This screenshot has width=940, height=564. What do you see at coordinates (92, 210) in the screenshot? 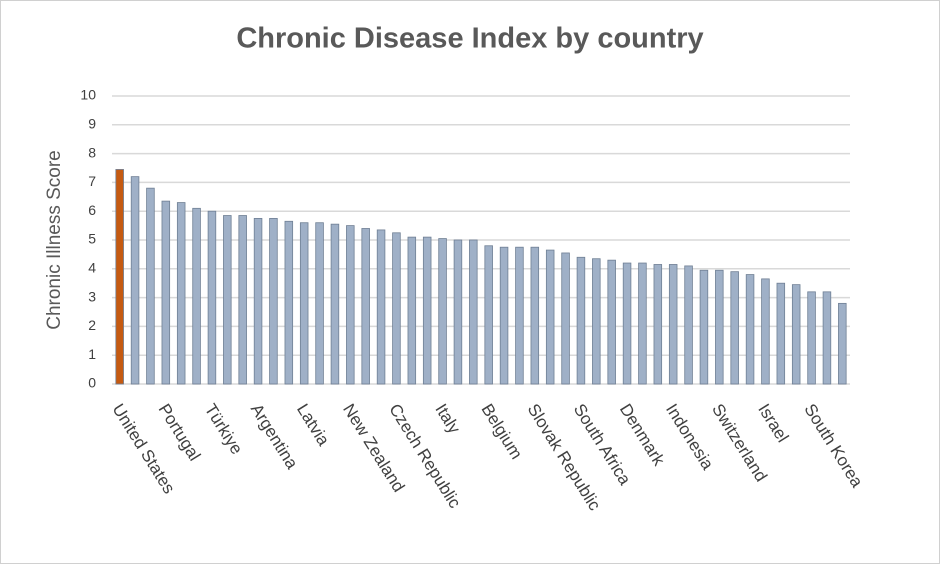
I see `y-tick-label: 6` at bounding box center [92, 210].